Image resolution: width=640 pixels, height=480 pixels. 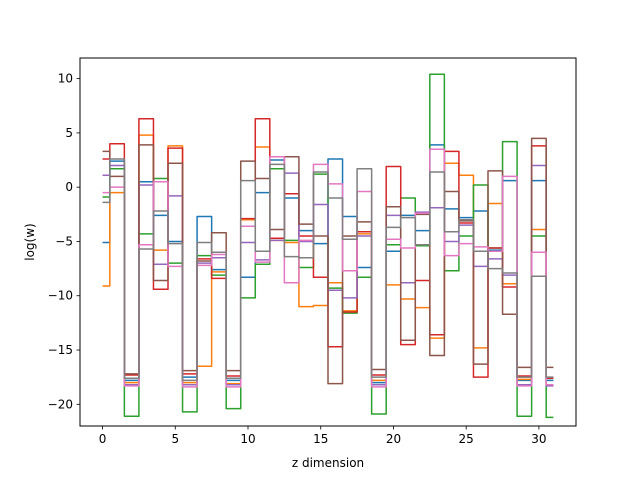 I want to click on x-tick-label: 25, so click(x=466, y=439).